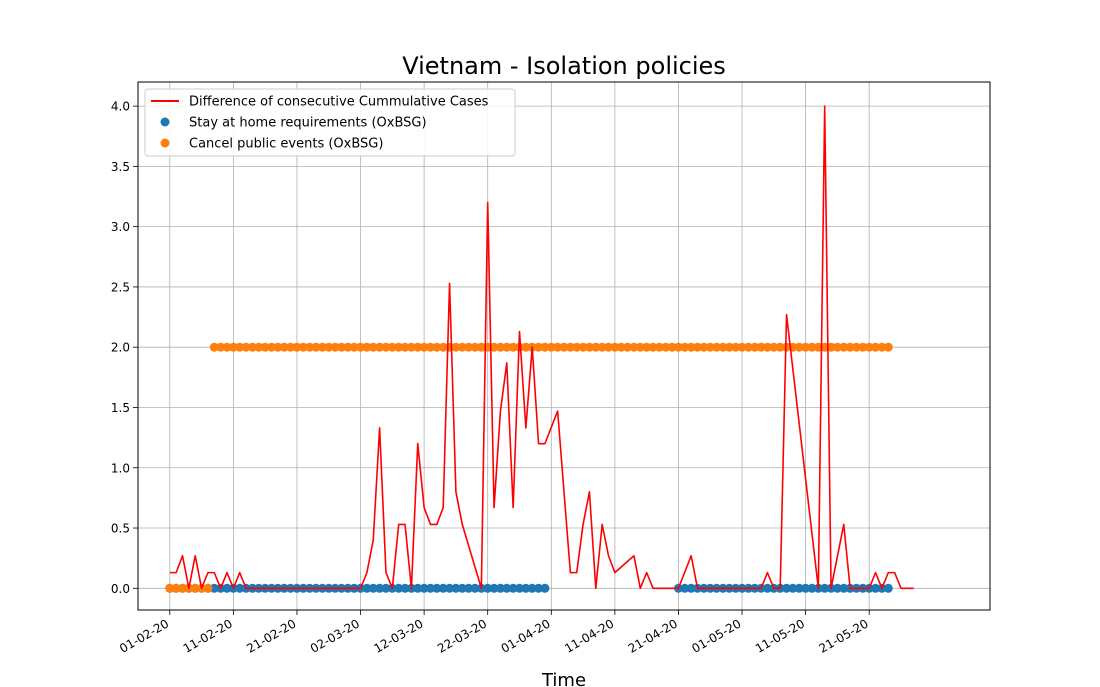 The image size is (1100, 687). What do you see at coordinates (120, 107) in the screenshot?
I see `y-tick-label: 4.0` at bounding box center [120, 107].